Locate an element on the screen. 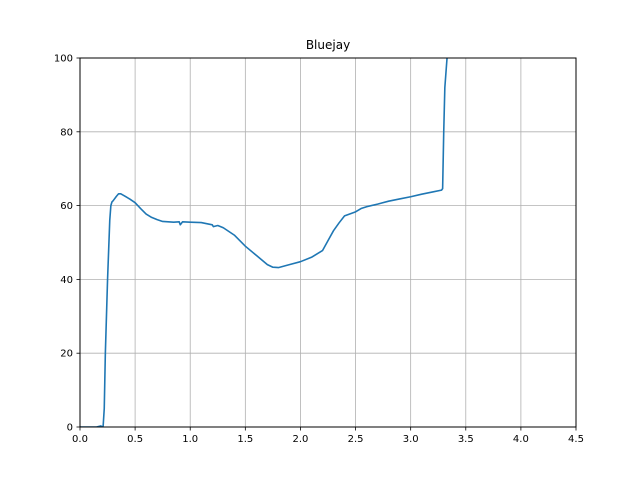  y-tick-label: 80 is located at coordinates (66, 132).